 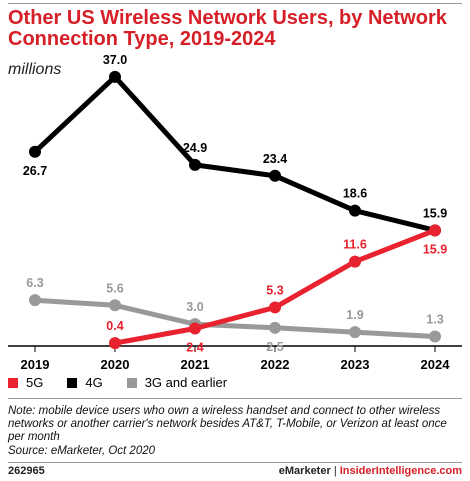 I want to click on data-label-3g: 5.6, so click(x=114, y=288).